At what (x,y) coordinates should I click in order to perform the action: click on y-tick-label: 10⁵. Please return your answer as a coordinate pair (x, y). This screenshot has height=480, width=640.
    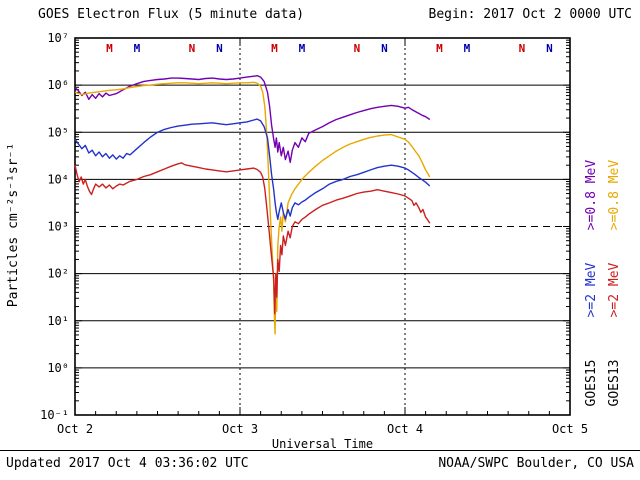
    Looking at the image, I should click on (58, 132).